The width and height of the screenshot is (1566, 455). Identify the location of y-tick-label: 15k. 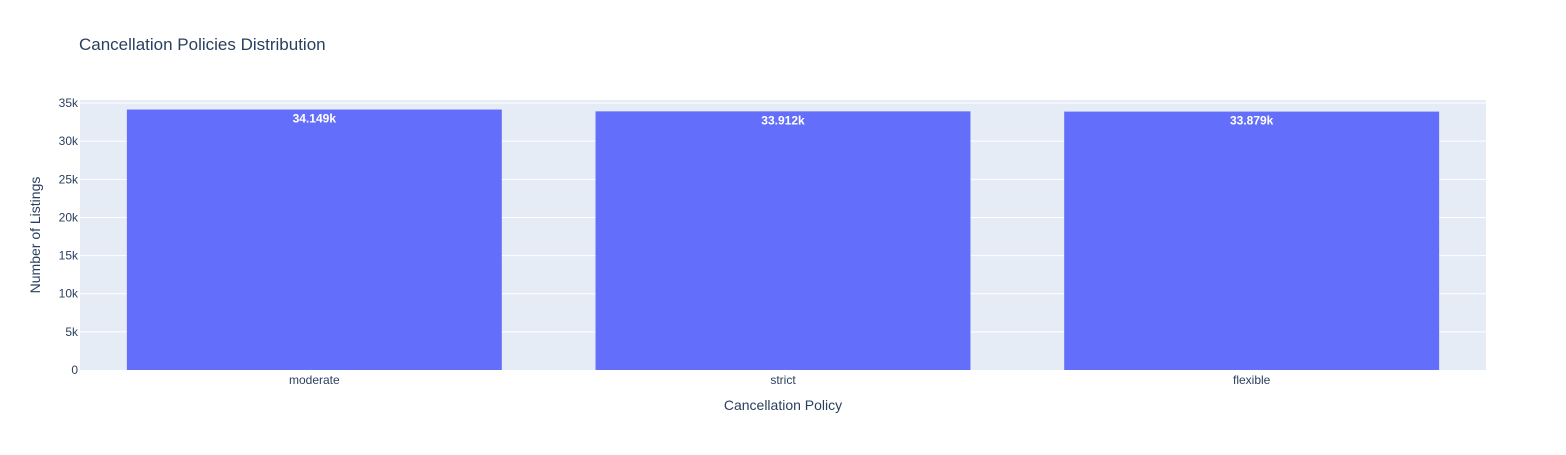
(69, 256).